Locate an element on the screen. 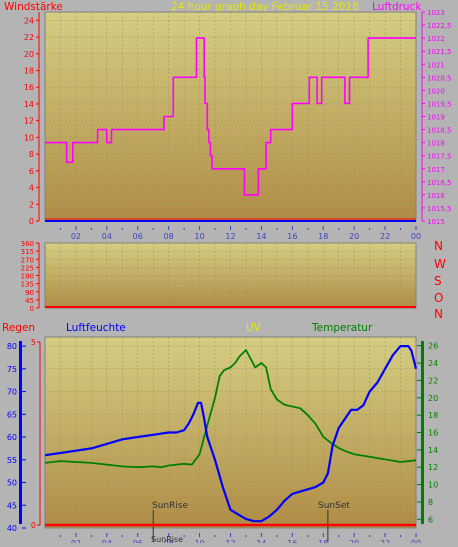  rain-label: Regen is located at coordinates (18, 328).